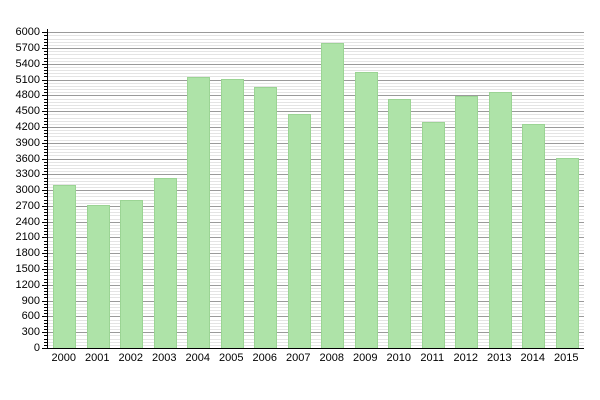  What do you see at coordinates (27, 205) in the screenshot?
I see `y-axis-label: 2700` at bounding box center [27, 205].